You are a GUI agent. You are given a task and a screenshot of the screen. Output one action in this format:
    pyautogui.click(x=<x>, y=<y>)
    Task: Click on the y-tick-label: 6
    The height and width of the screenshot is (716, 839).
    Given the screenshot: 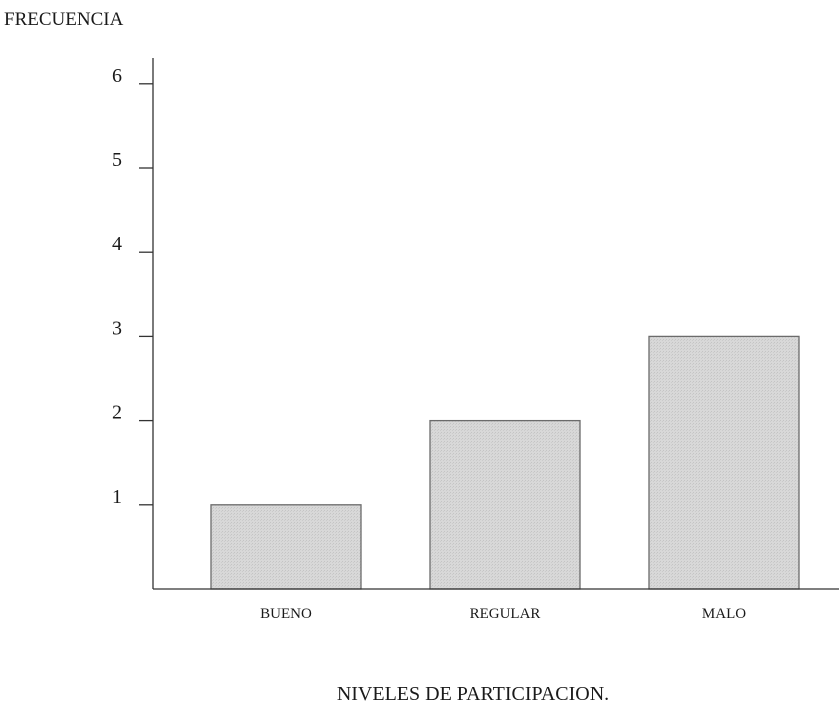 What is the action you would take?
    pyautogui.click(x=117, y=76)
    